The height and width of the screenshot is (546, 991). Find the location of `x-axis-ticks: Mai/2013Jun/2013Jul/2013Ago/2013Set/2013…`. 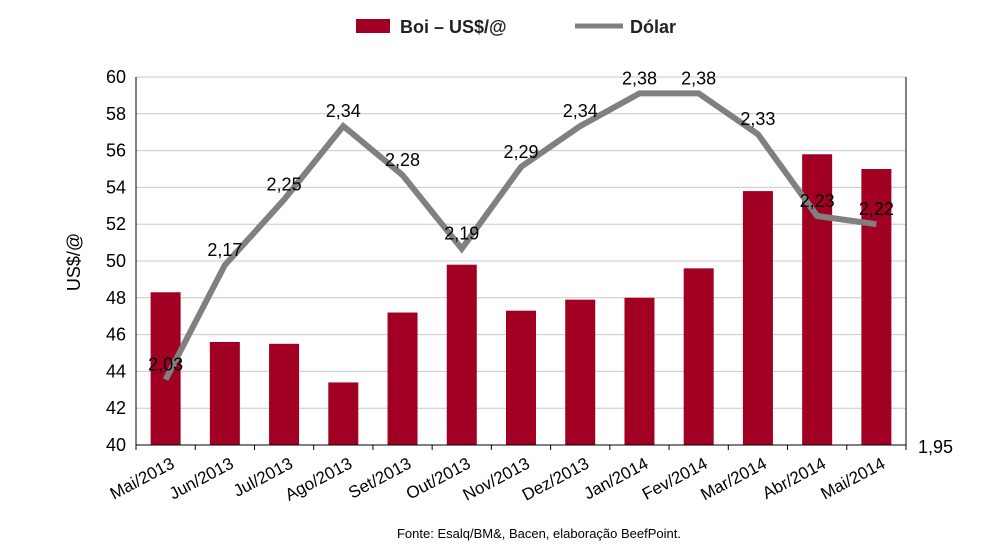

x-axis-ticks: Mai/2013Jun/2013Jul/2013Ago/2013Set/2013… is located at coordinates (497, 479).